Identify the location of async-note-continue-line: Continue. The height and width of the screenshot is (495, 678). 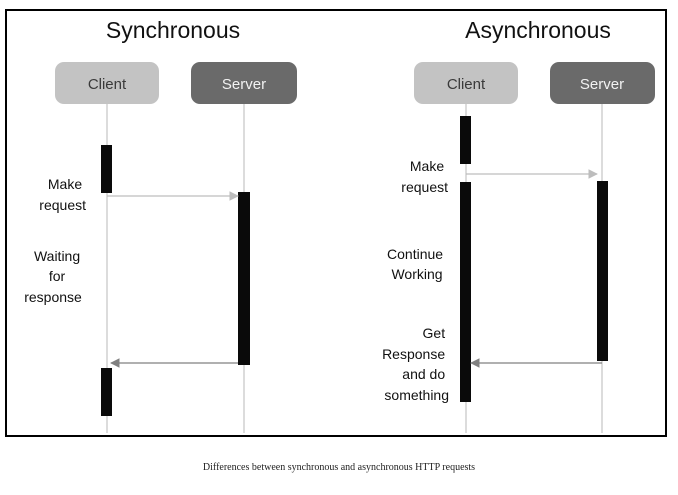
(415, 254).